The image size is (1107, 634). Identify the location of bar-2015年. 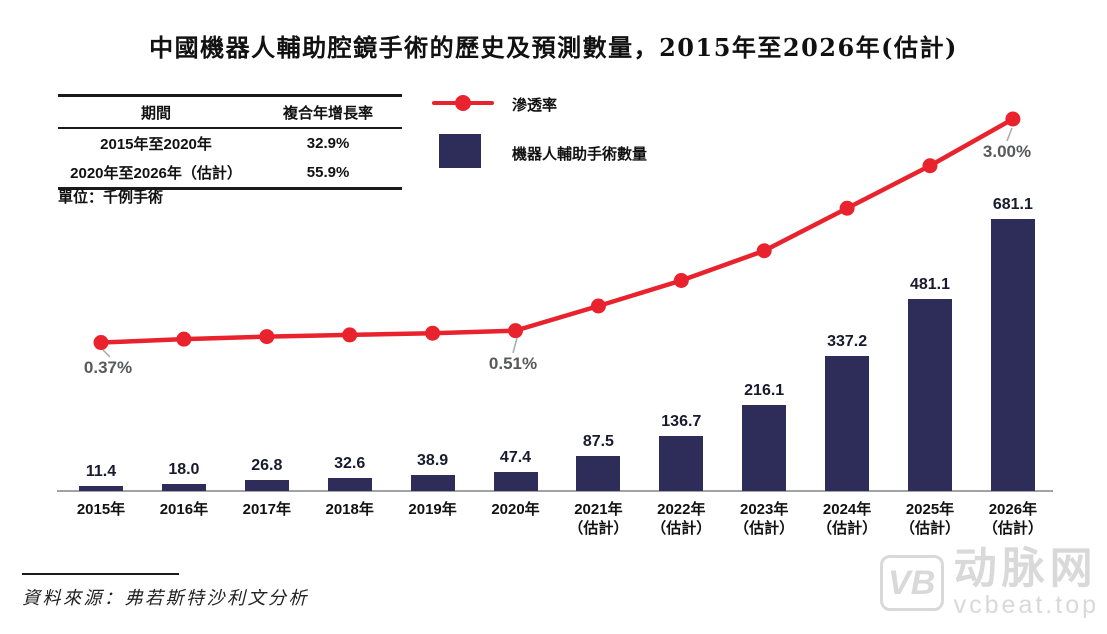
(101, 488).